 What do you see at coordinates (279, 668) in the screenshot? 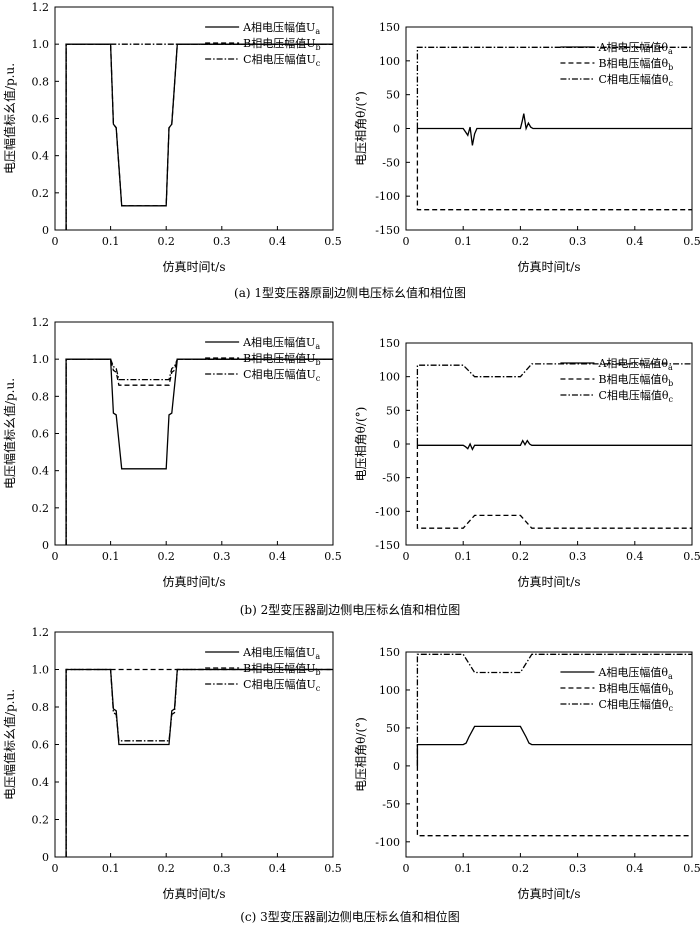
I see `legend-label: B相电压幅值U` at bounding box center [279, 668].